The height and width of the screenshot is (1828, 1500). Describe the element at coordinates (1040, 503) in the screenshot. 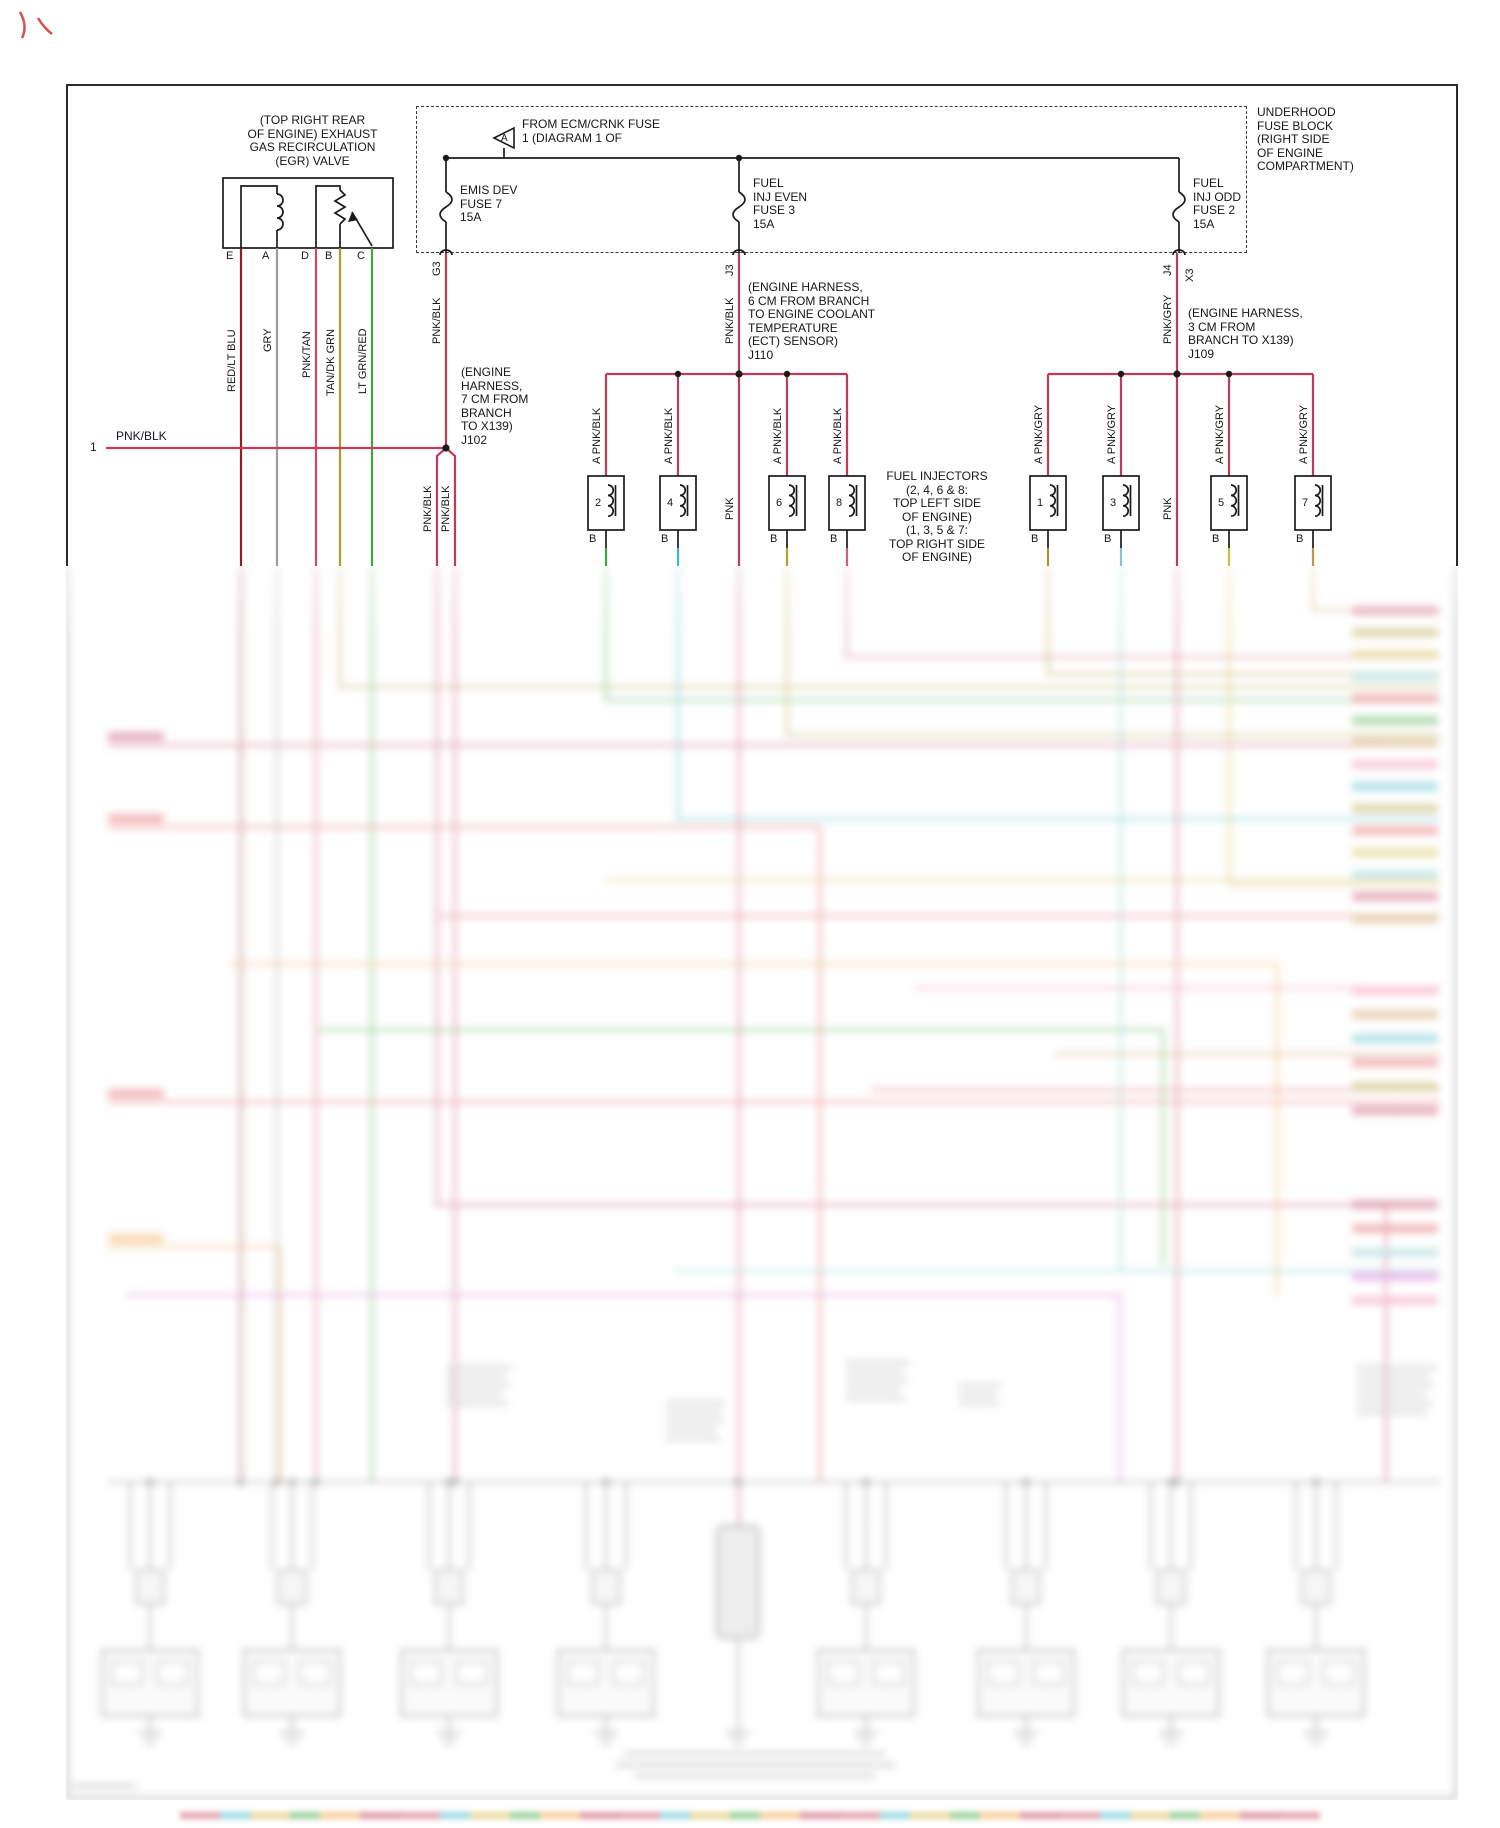

I see `injector-number: 1` at that location.